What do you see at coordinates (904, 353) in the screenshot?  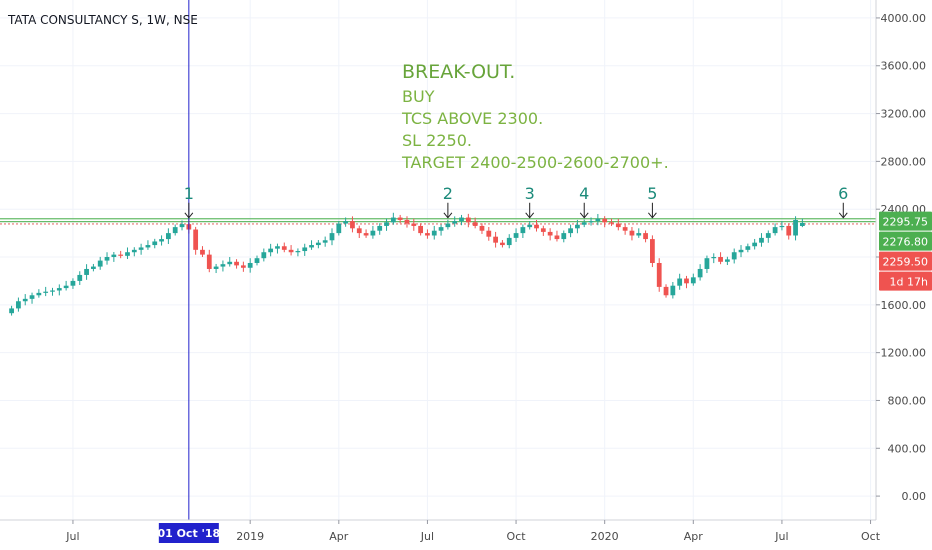 I see `y-tick-label: 1200.00` at bounding box center [904, 353].